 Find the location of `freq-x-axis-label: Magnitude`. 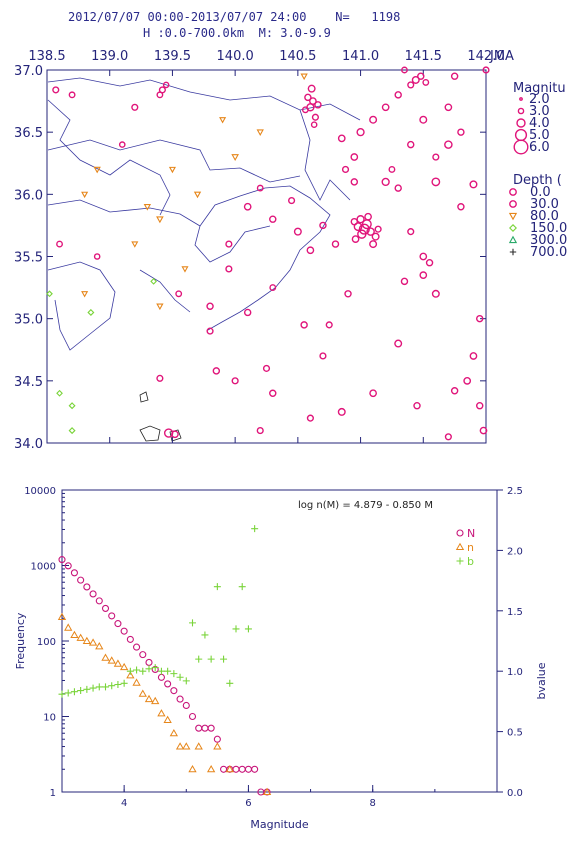

freq-x-axis-label: Magnitude is located at coordinates (279, 824).